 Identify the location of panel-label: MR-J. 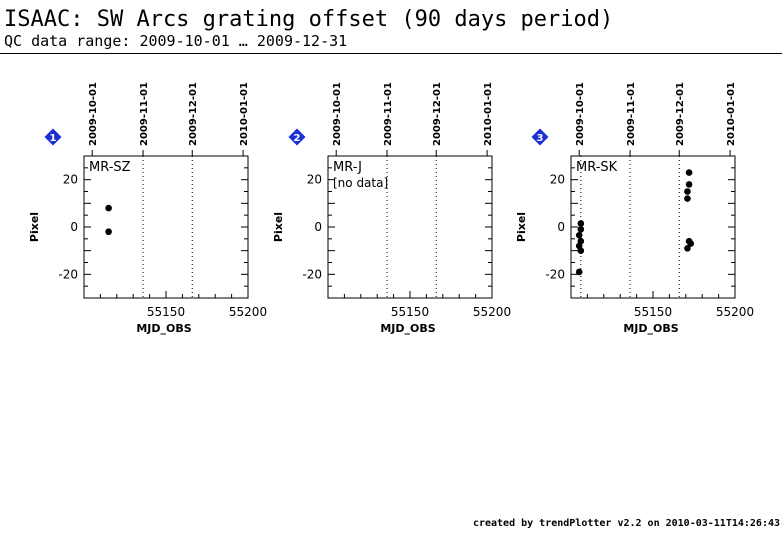
(347, 167).